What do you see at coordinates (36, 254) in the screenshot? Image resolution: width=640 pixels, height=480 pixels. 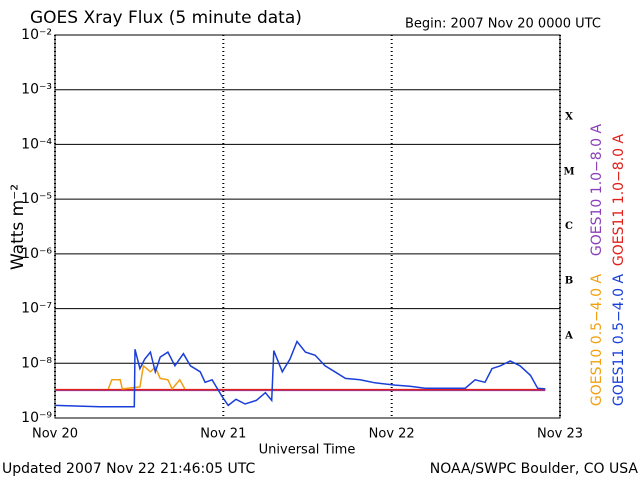 I see `y-tick-label: 10⁻⁶` at bounding box center [36, 254].